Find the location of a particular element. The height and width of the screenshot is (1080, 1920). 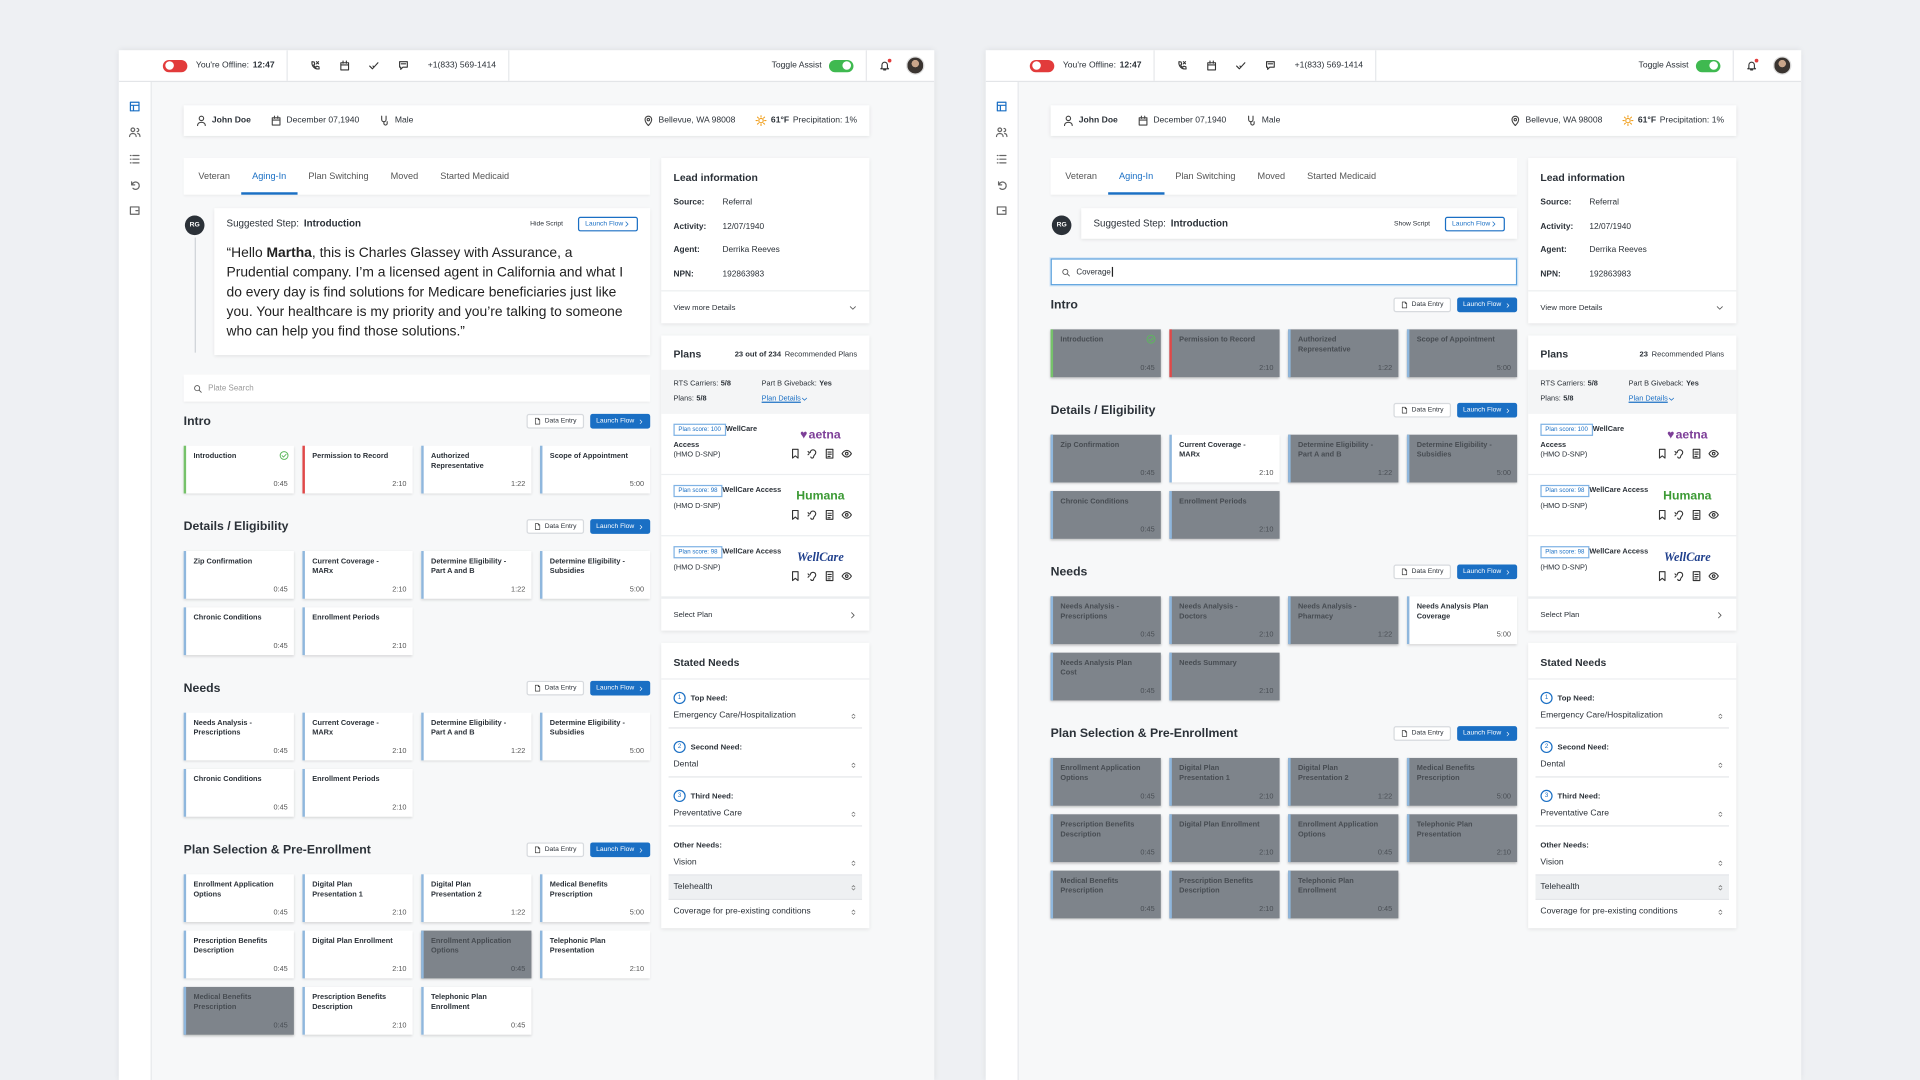

step-card: Telephonic Plan Enrollment 0:45 is located at coordinates (1343, 894).